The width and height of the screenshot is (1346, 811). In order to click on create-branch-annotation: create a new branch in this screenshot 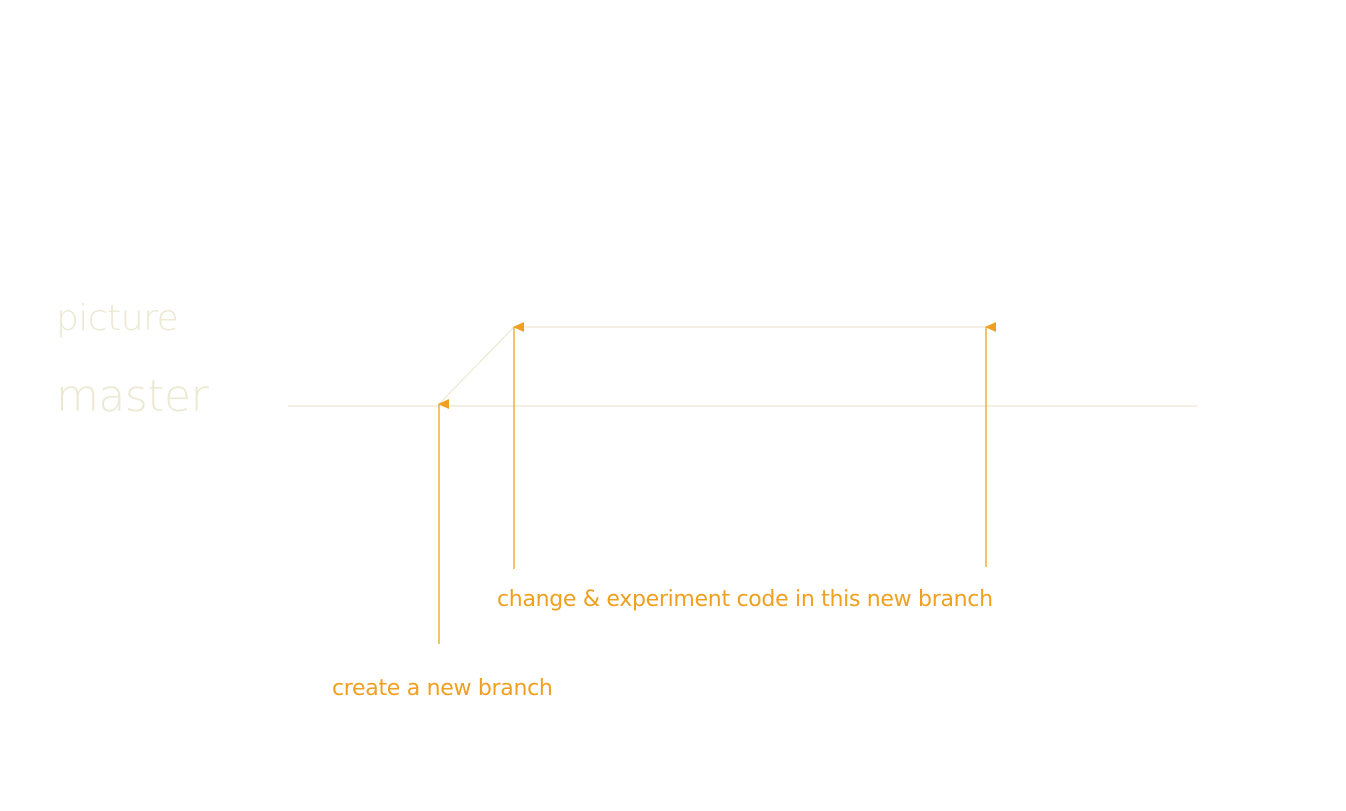, I will do `click(442, 688)`.